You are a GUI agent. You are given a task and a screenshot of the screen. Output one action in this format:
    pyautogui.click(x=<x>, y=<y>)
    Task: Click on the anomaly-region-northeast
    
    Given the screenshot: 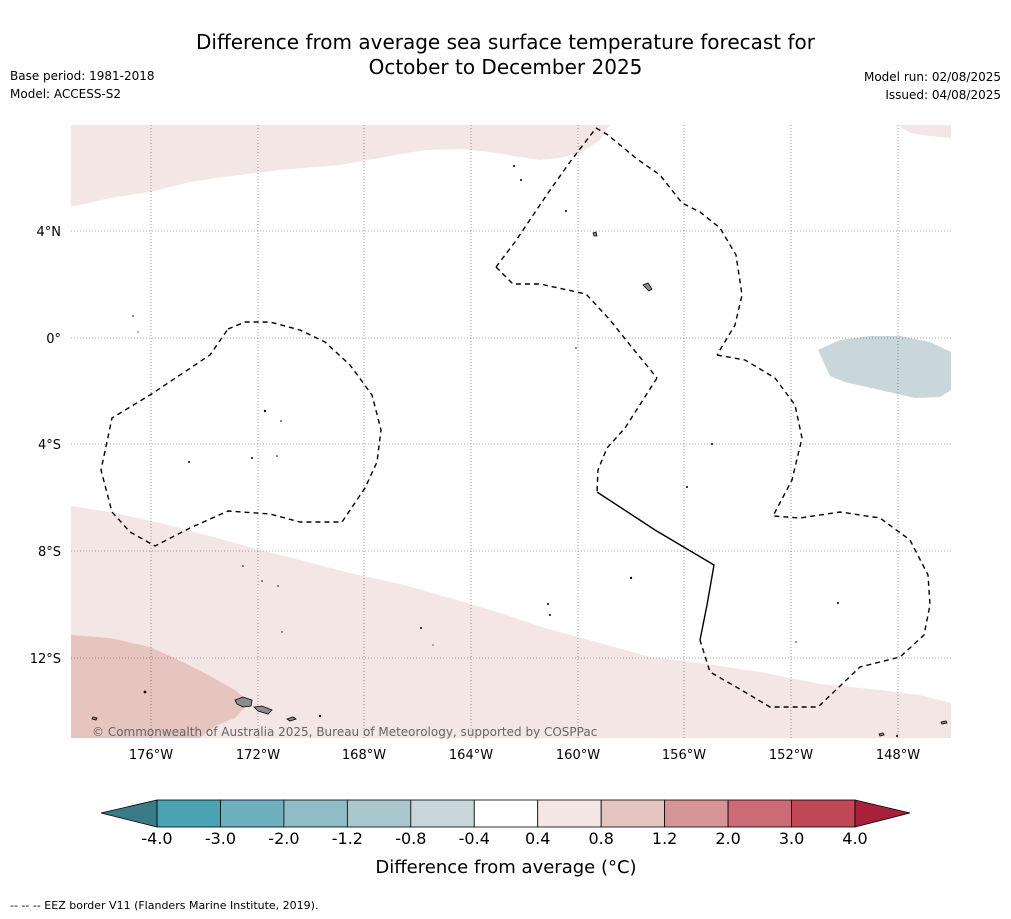 What is the action you would take?
    pyautogui.click(x=924, y=131)
    